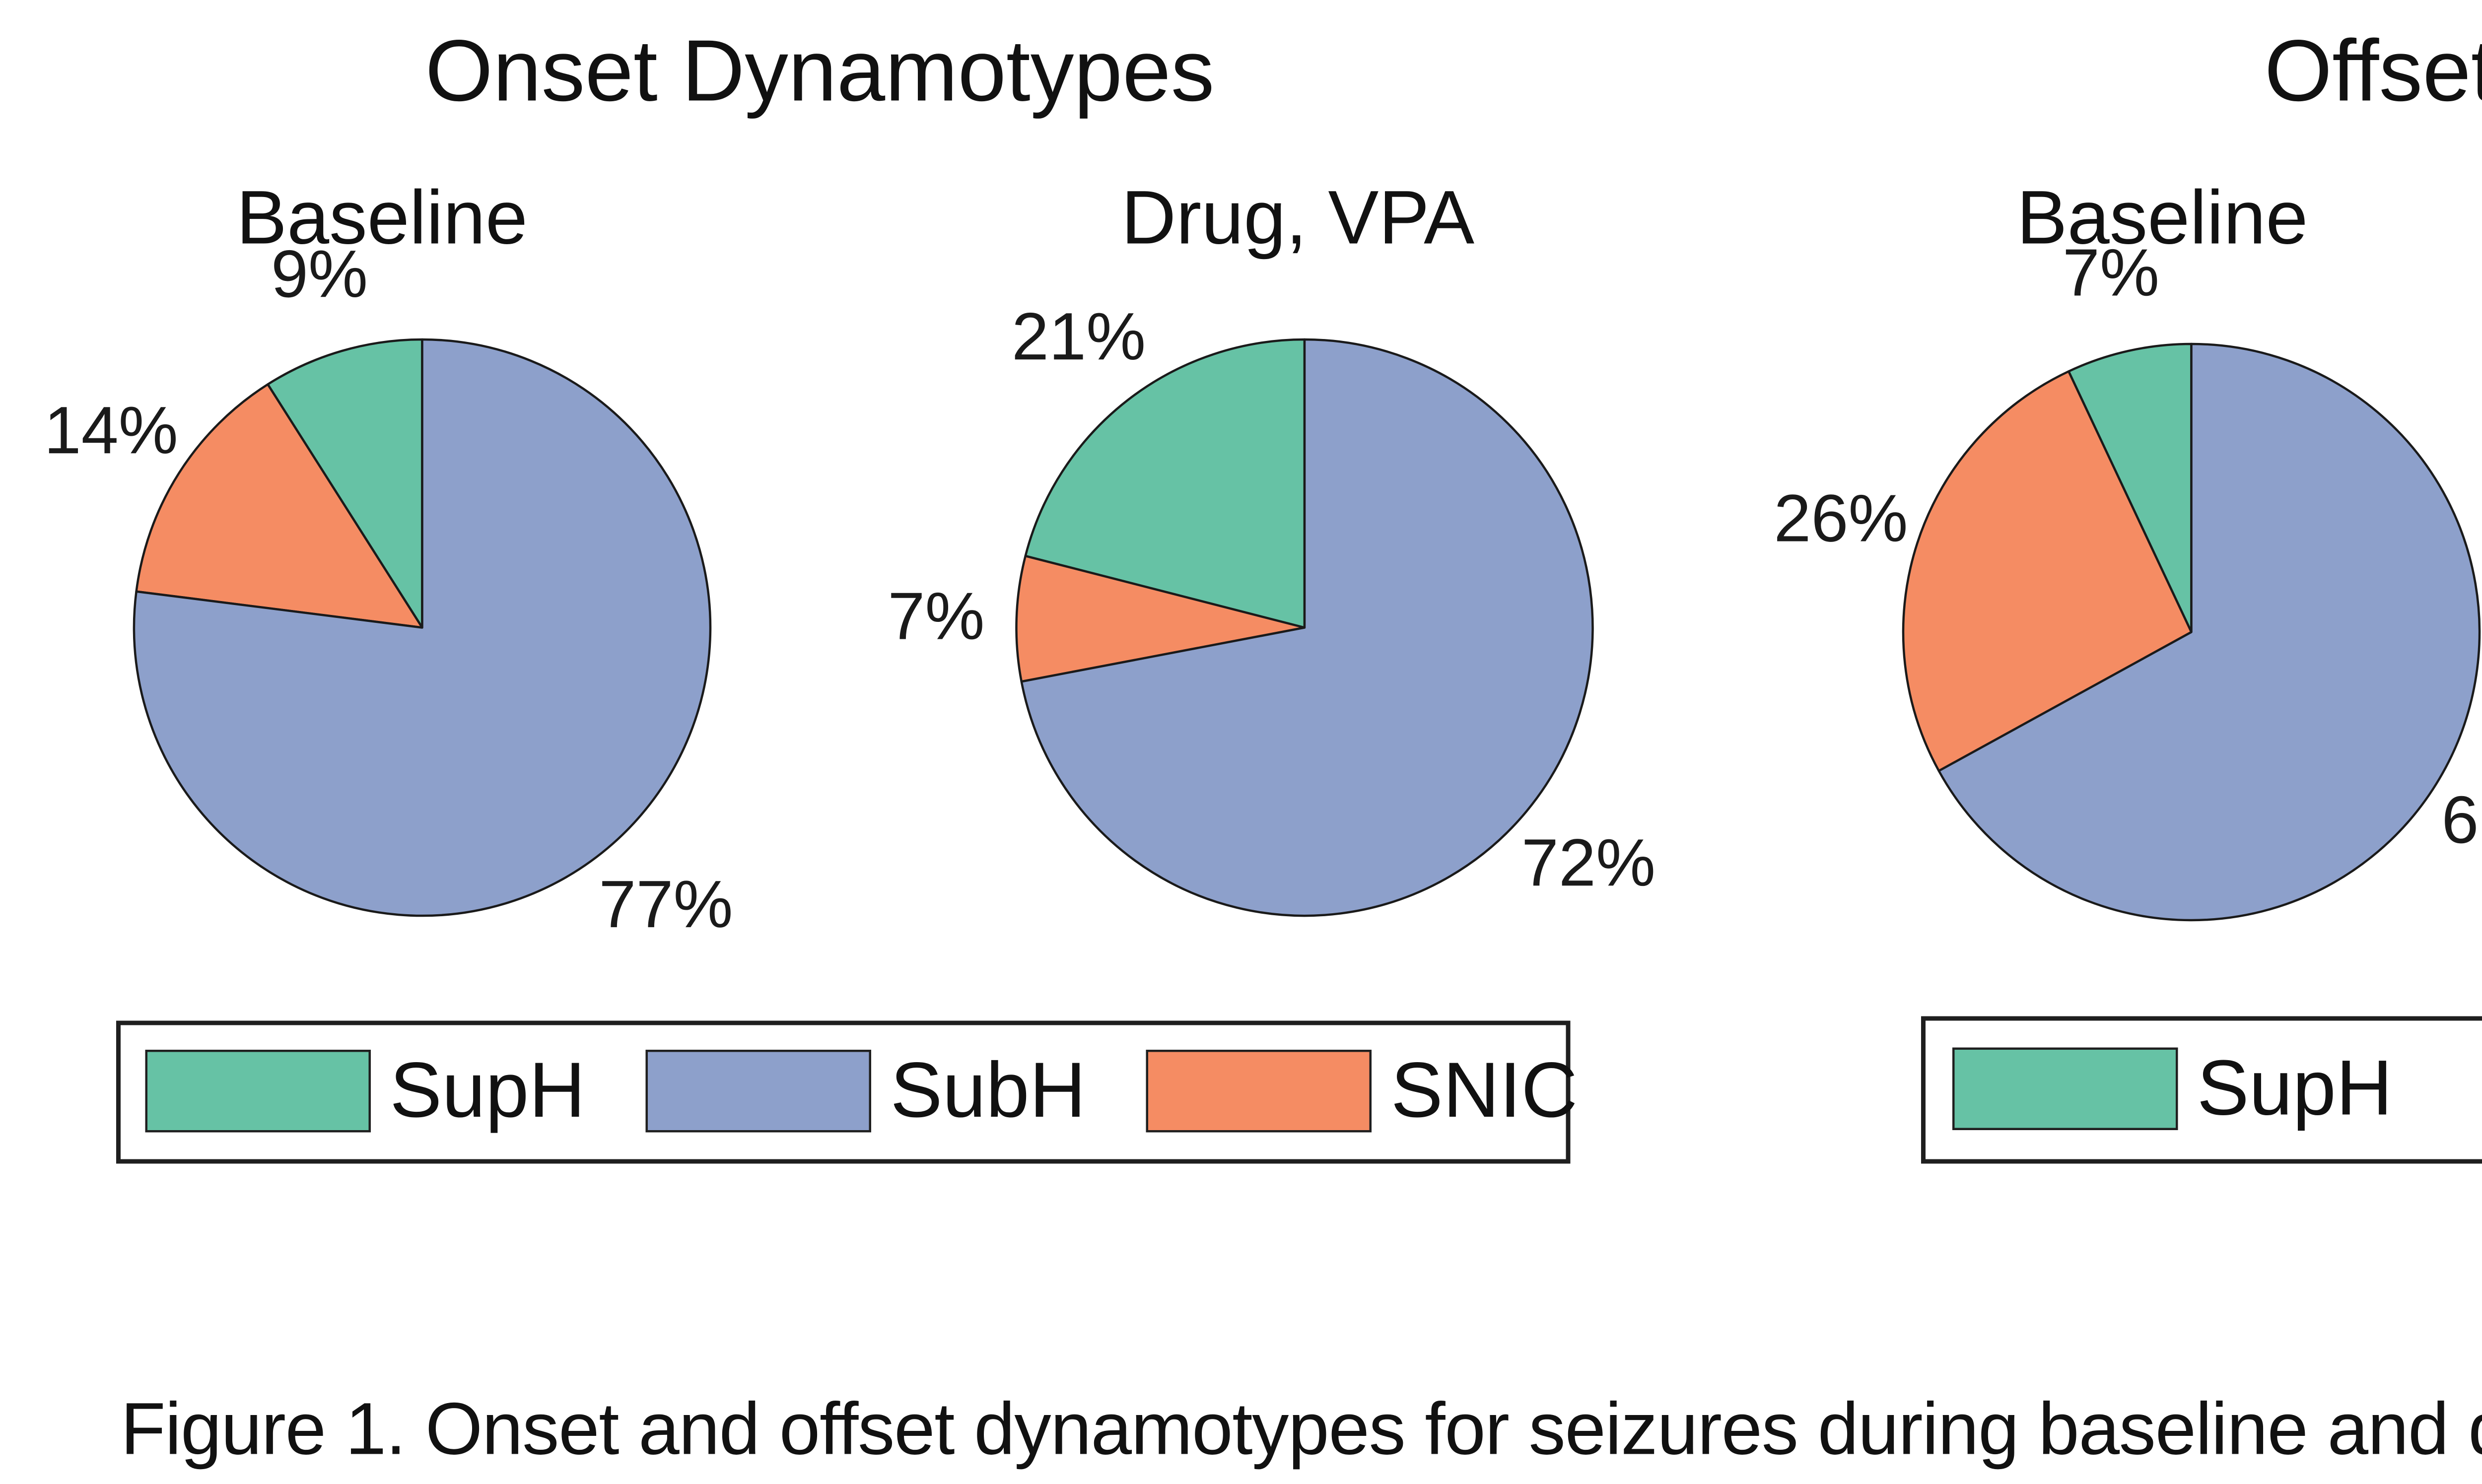  Describe the element at coordinates (319, 273) in the screenshot. I see `pie-percent-label-suph: 9%` at that location.